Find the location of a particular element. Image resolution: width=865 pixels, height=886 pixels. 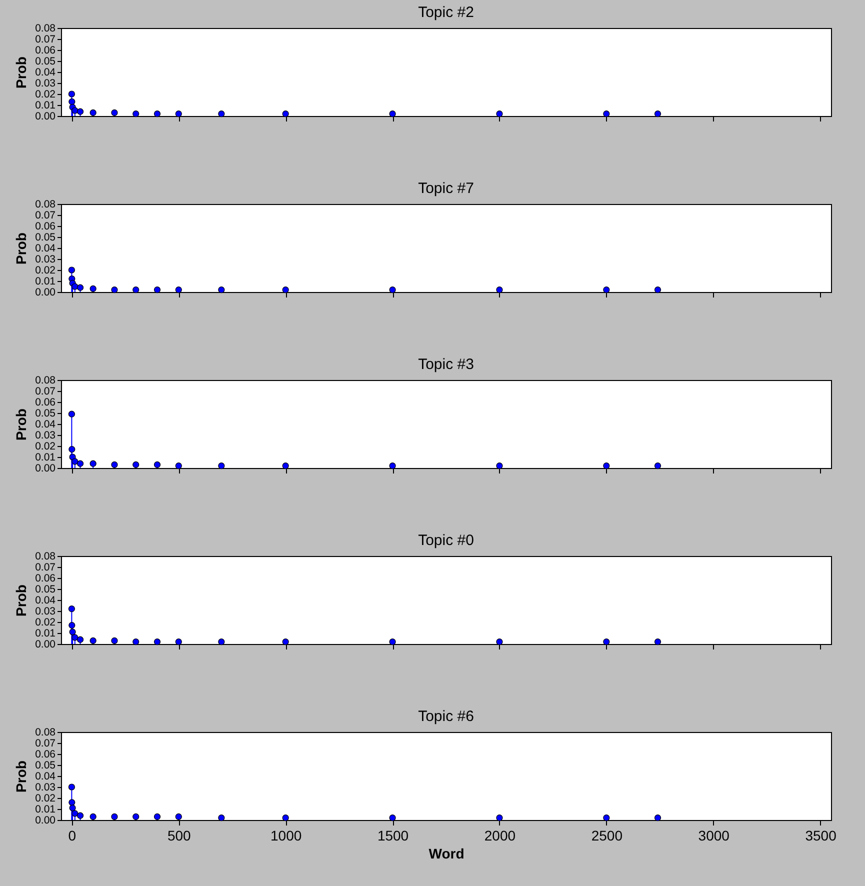

x-tick-label: 2500 is located at coordinates (607, 836).